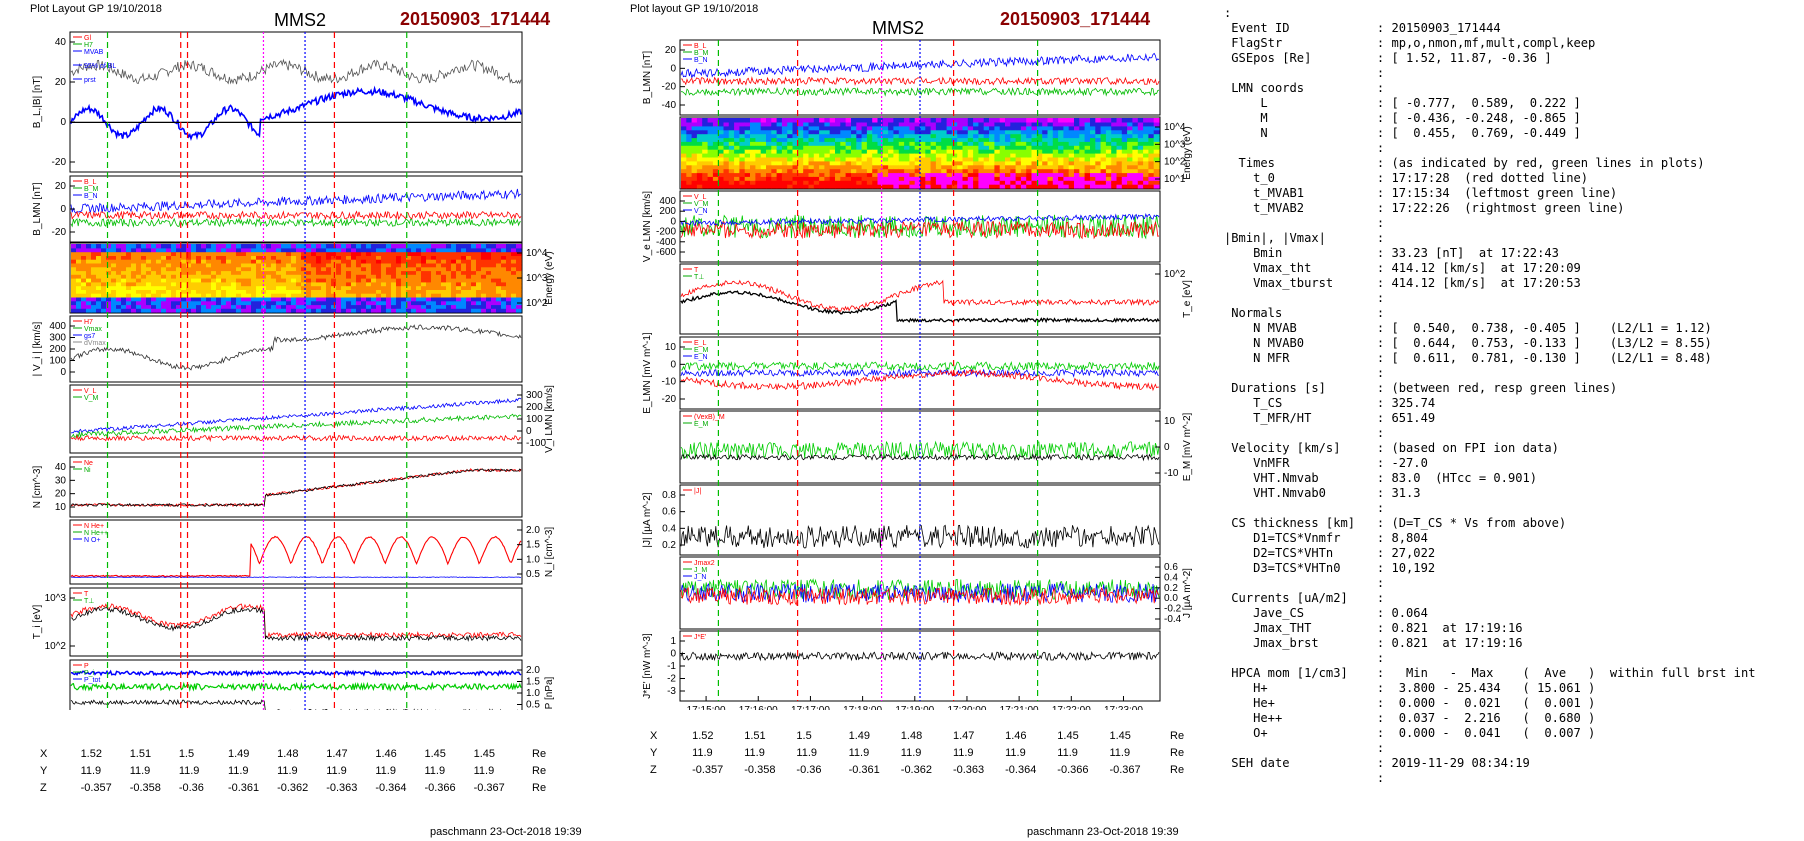 The width and height of the screenshot is (1804, 841). Describe the element at coordinates (654, 753) in the screenshot. I see `coord-axis-label: Y` at that location.